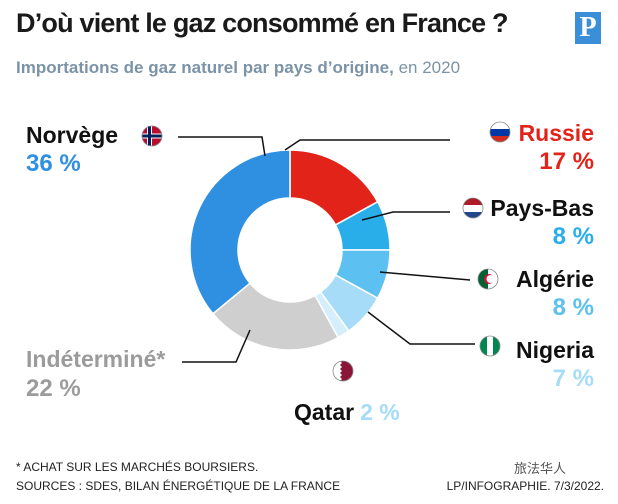 The height and width of the screenshot is (504, 618). Describe the element at coordinates (555, 350) in the screenshot. I see `label-nigeria: Nigeria` at that location.